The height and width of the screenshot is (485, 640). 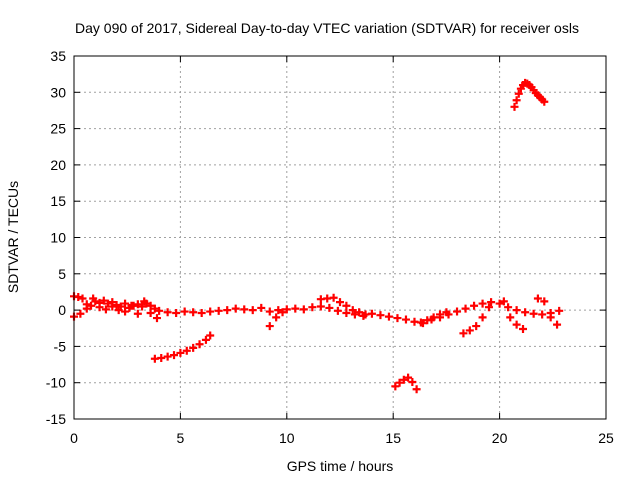 I want to click on x-axis-title: GPS time / hours, so click(x=340, y=466).